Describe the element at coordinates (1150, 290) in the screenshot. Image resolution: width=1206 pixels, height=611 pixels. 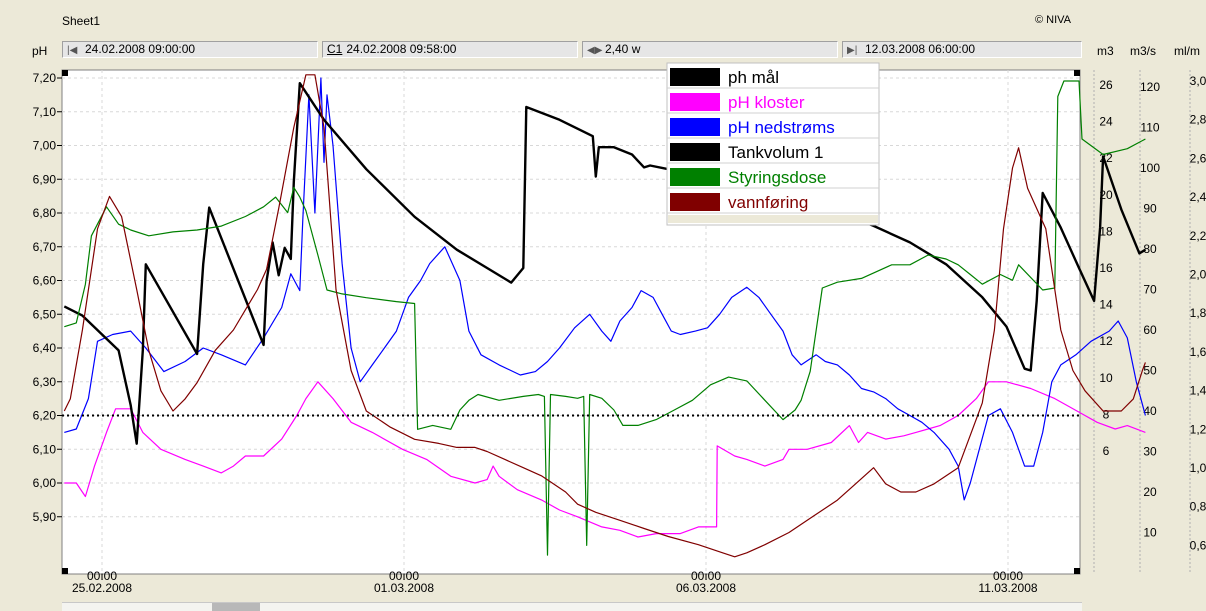
I see `m3s-tick-label: 70` at that location.